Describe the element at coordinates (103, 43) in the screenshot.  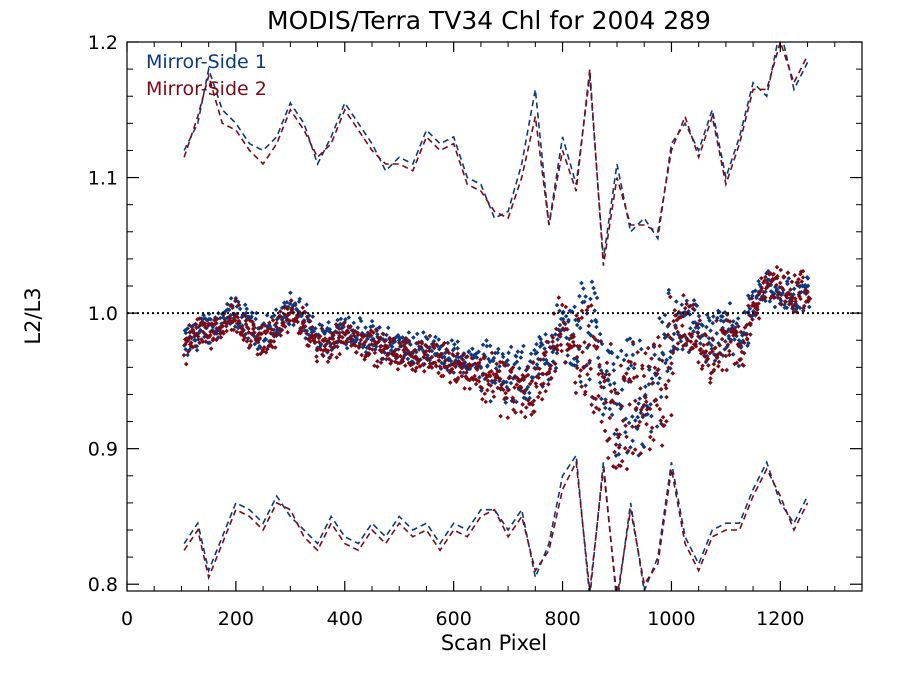
I see `y-tick-label: 1.2` at that location.